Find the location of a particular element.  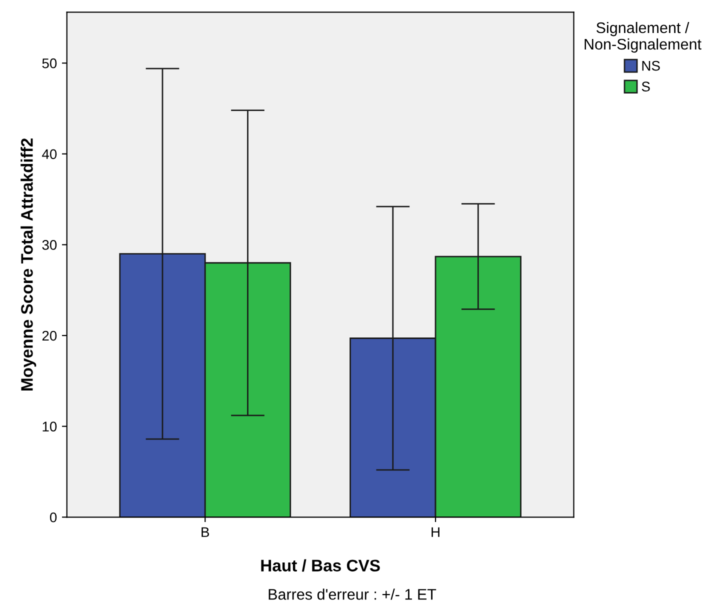

legend-label: NS is located at coordinates (651, 65).